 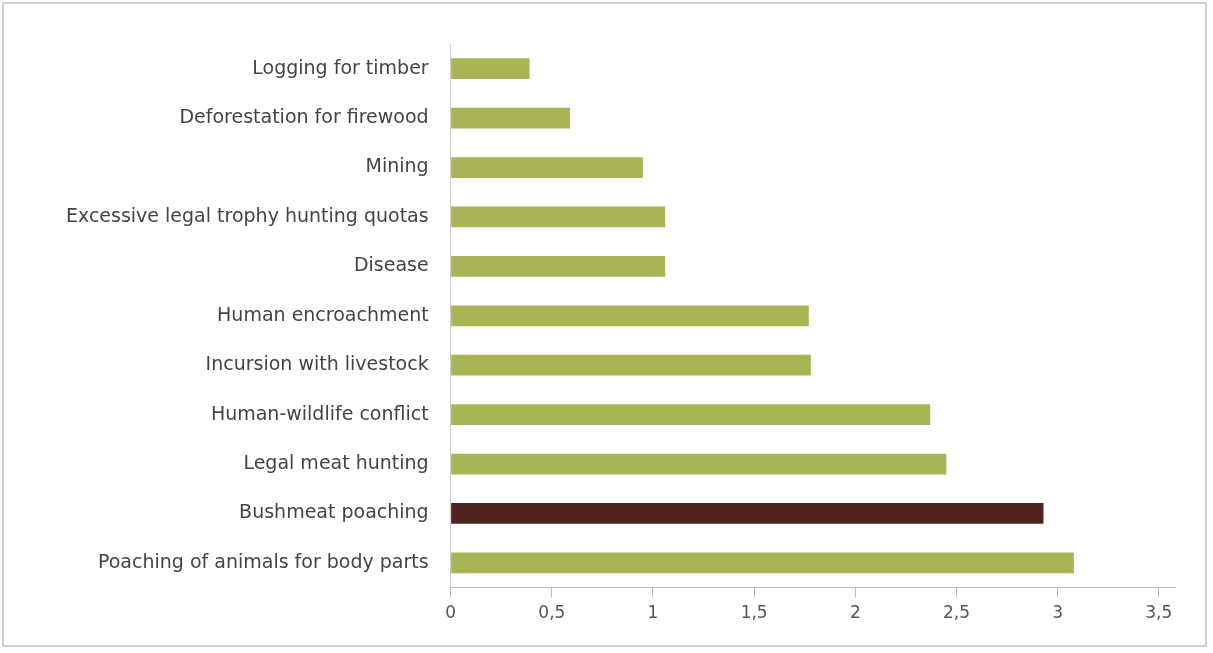 I want to click on x-tick-label: 2,5, so click(x=956, y=612).